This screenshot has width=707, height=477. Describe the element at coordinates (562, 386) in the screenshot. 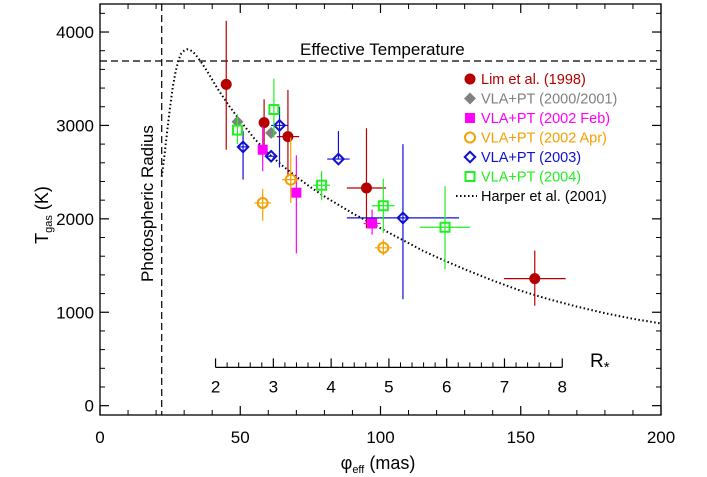

I see `secondary-tick-label: 8` at that location.